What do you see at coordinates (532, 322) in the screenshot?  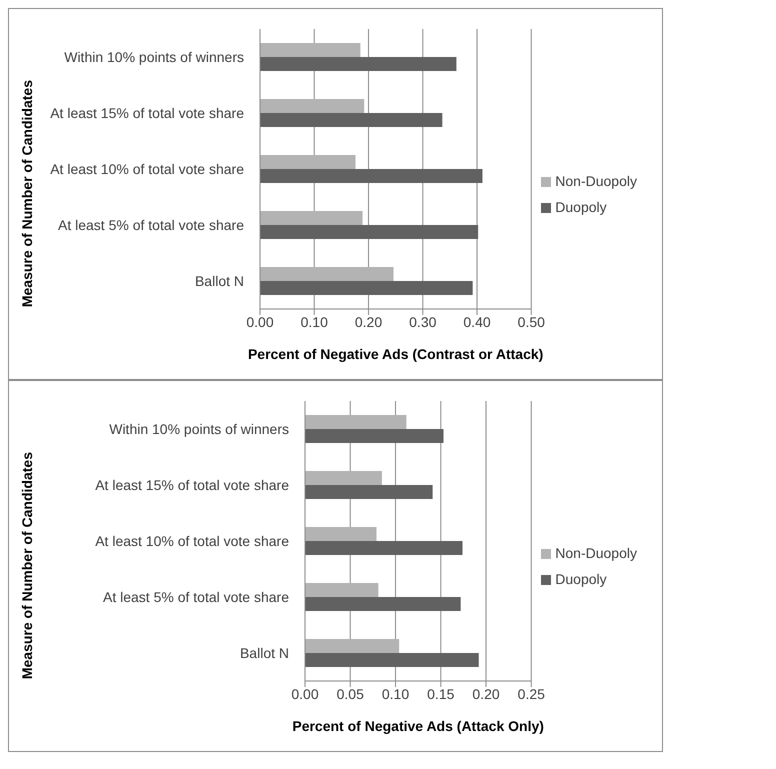 I see `x-tick-label: 0.50` at bounding box center [532, 322].